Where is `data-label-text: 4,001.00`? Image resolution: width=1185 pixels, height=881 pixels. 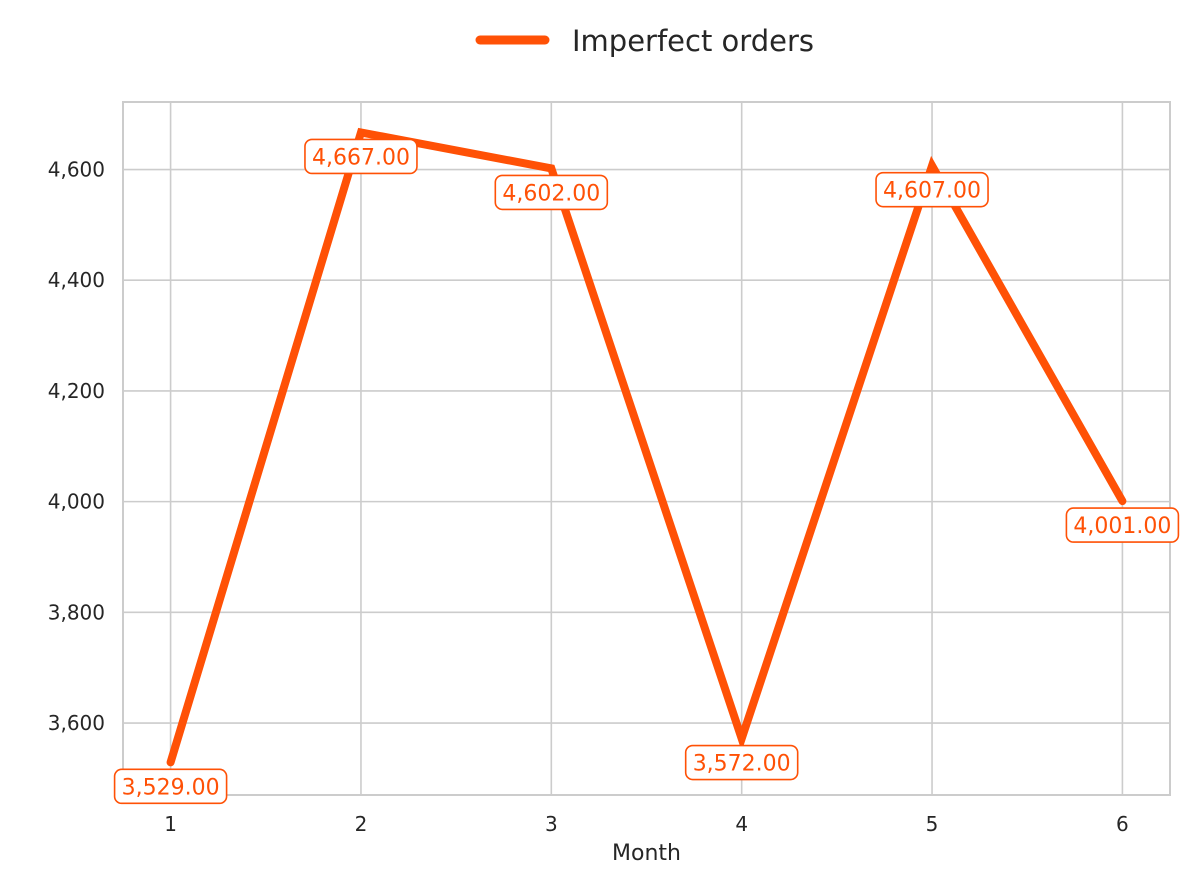 data-label-text: 4,001.00 is located at coordinates (1122, 526).